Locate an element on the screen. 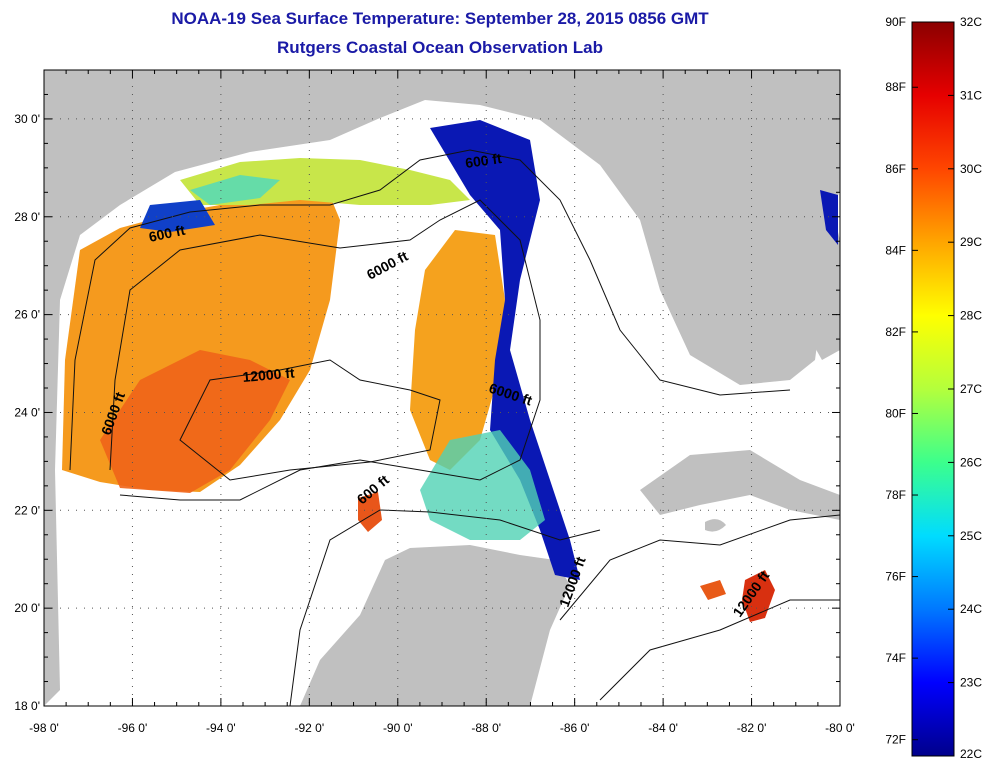  colorbar-label-f: 80F is located at coordinates (895, 413).